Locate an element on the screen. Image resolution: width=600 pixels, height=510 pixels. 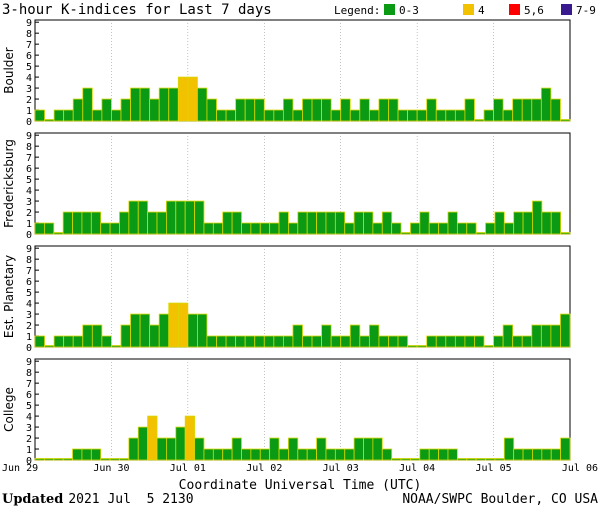
updated-value: 2021 Jul 5 2130 is located at coordinates (130, 499).